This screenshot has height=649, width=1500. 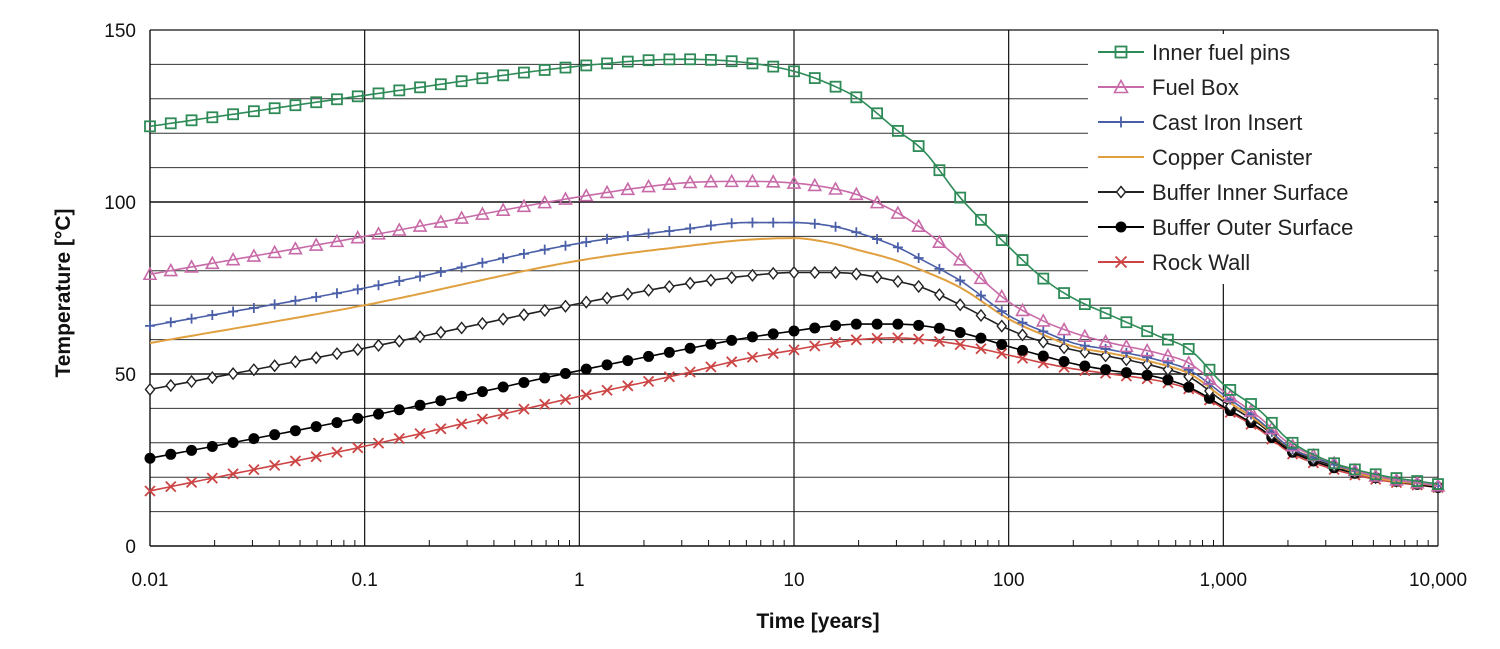 What do you see at coordinates (793, 580) in the screenshot?
I see `x-tick-label: 10` at bounding box center [793, 580].